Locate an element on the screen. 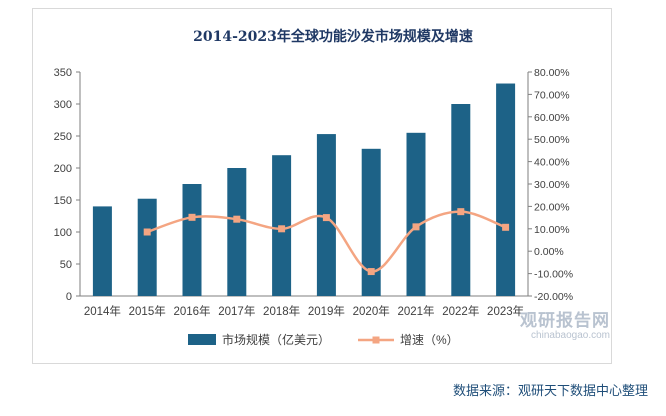 This screenshot has width=666, height=416. x-tick-label: 2022年 is located at coordinates (460, 311).